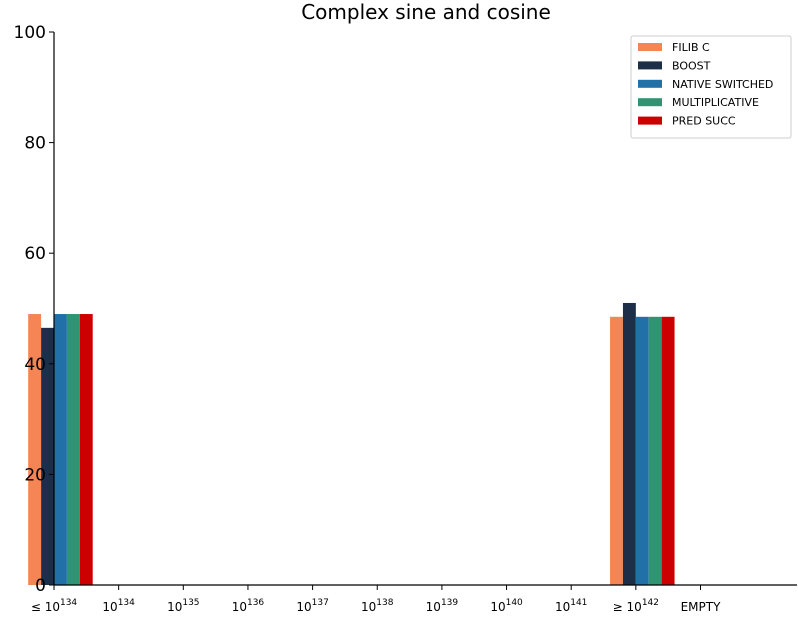 The height and width of the screenshot is (617, 798). What do you see at coordinates (377, 606) in the screenshot?
I see `x-tick-label: 10138` at bounding box center [377, 606].